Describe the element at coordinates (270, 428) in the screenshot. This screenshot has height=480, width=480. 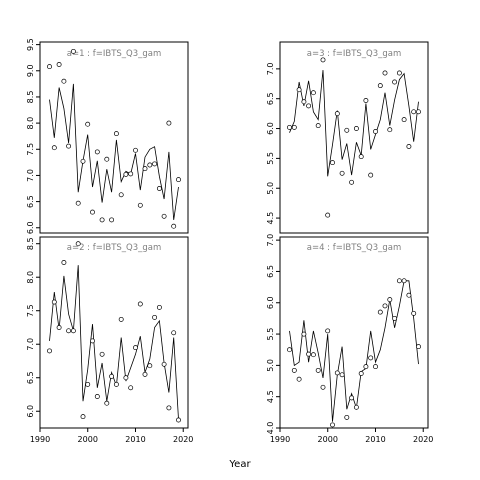
I see `y-tick-label: 4.0` at that location.